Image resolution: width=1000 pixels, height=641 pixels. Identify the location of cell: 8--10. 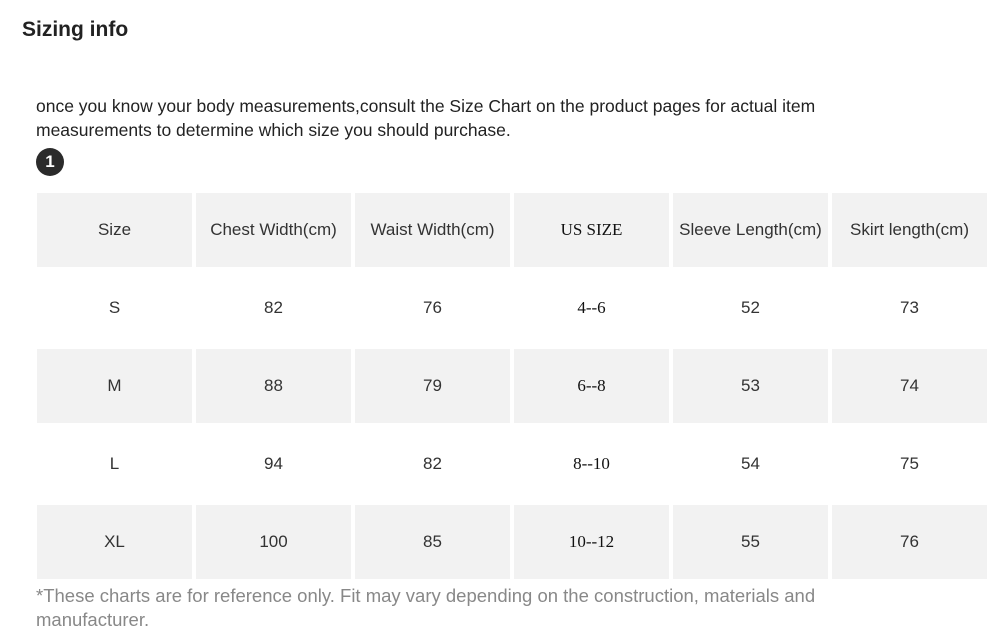
(591, 463).